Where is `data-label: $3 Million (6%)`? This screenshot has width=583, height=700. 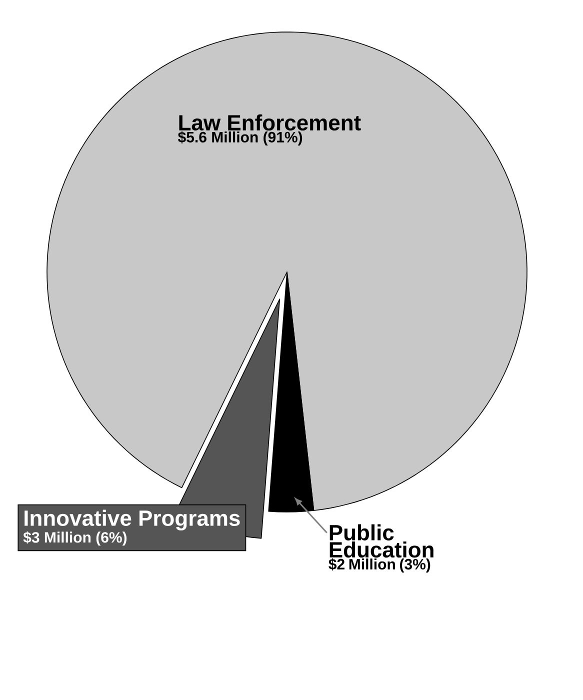 data-label: $3 Million (6%) is located at coordinates (75, 538).